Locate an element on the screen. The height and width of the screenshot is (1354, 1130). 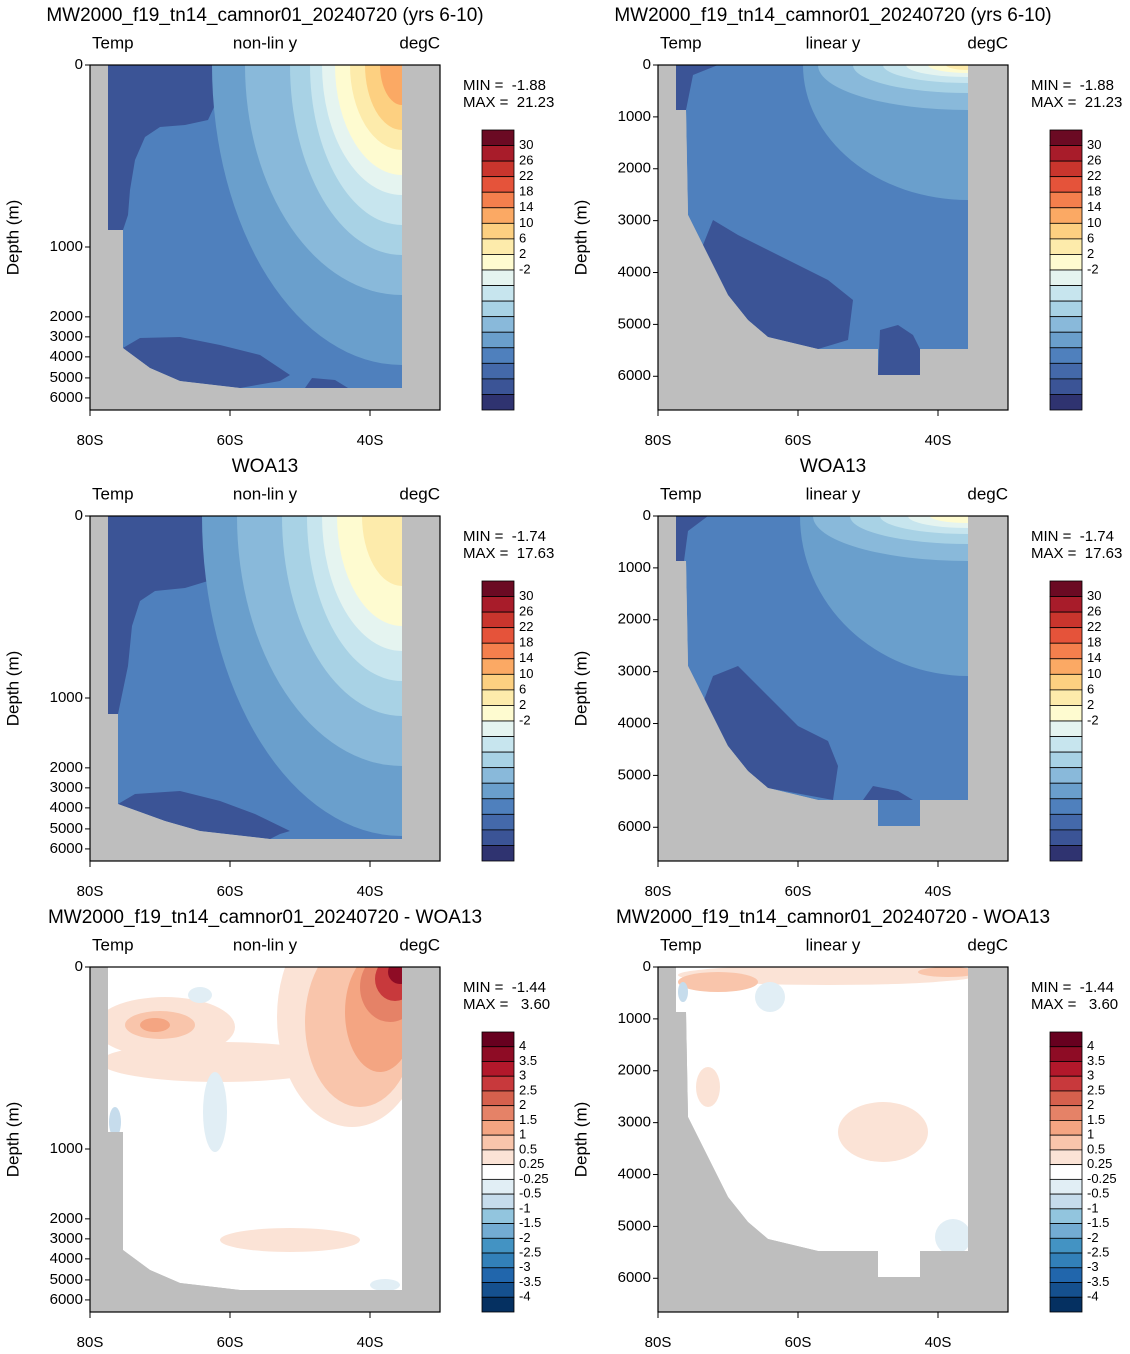
stat-text: MIN = -1.44 is located at coordinates (1072, 987).